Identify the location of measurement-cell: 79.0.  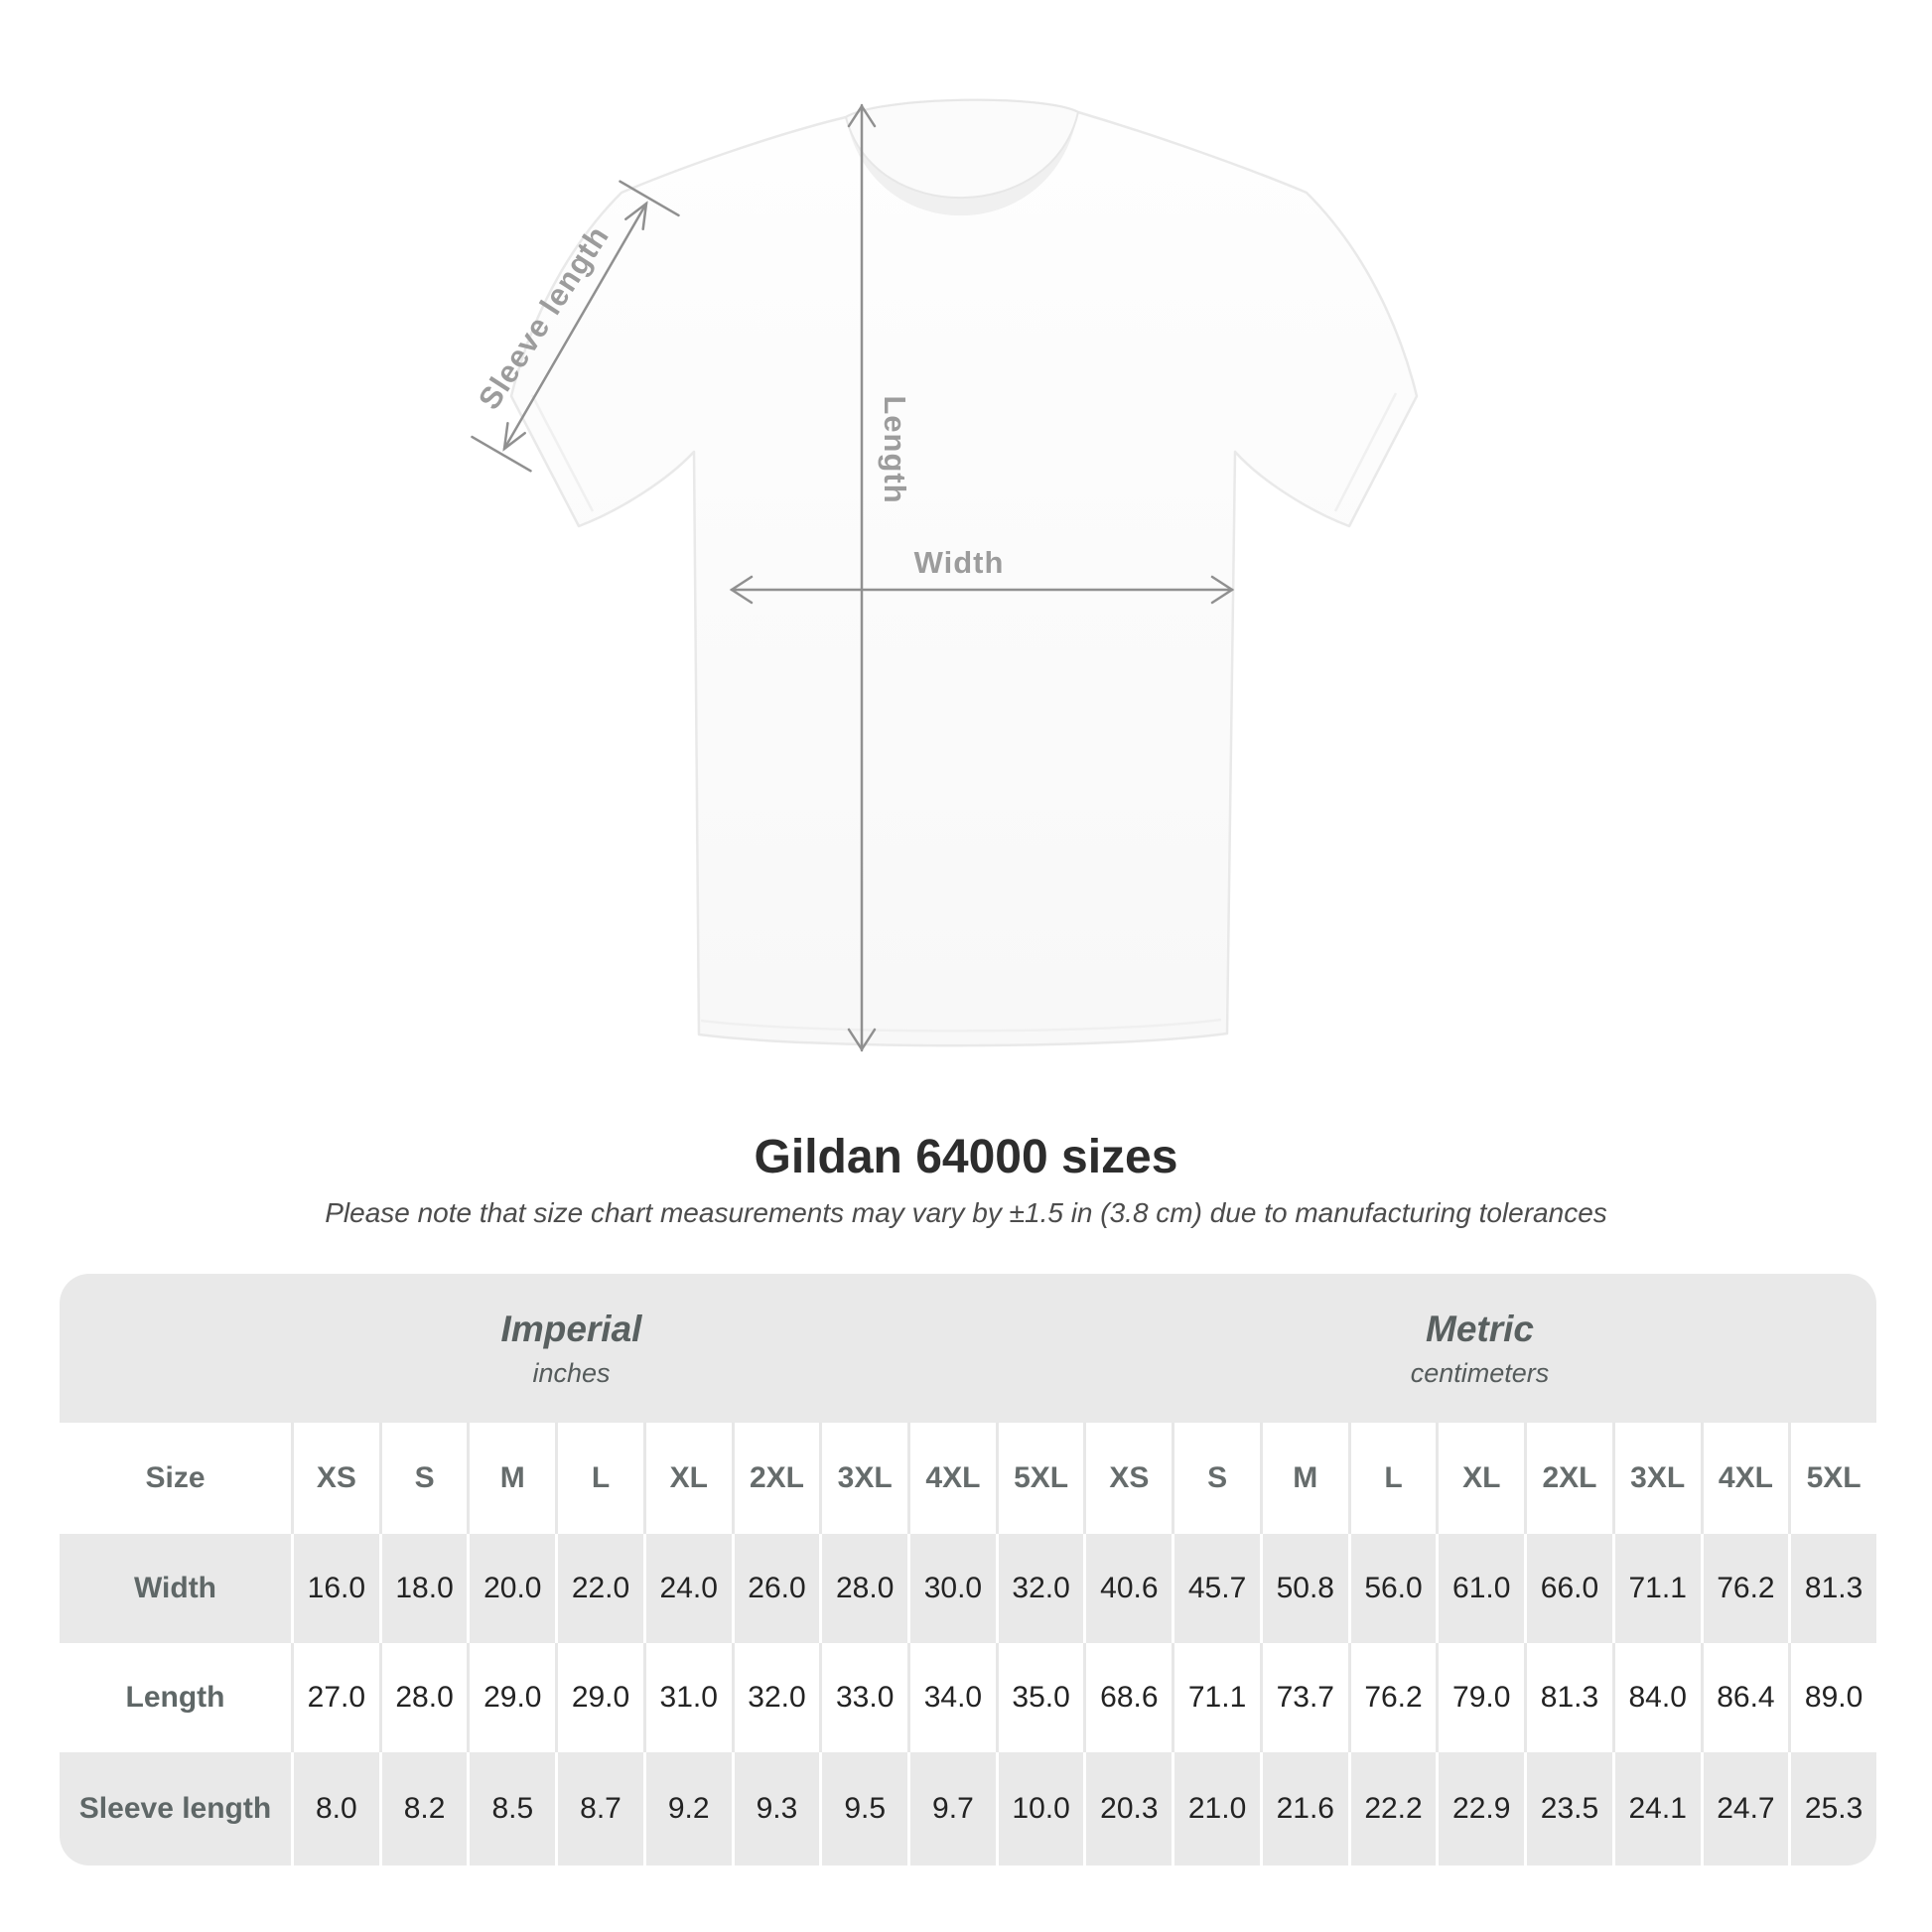
(1482, 1698).